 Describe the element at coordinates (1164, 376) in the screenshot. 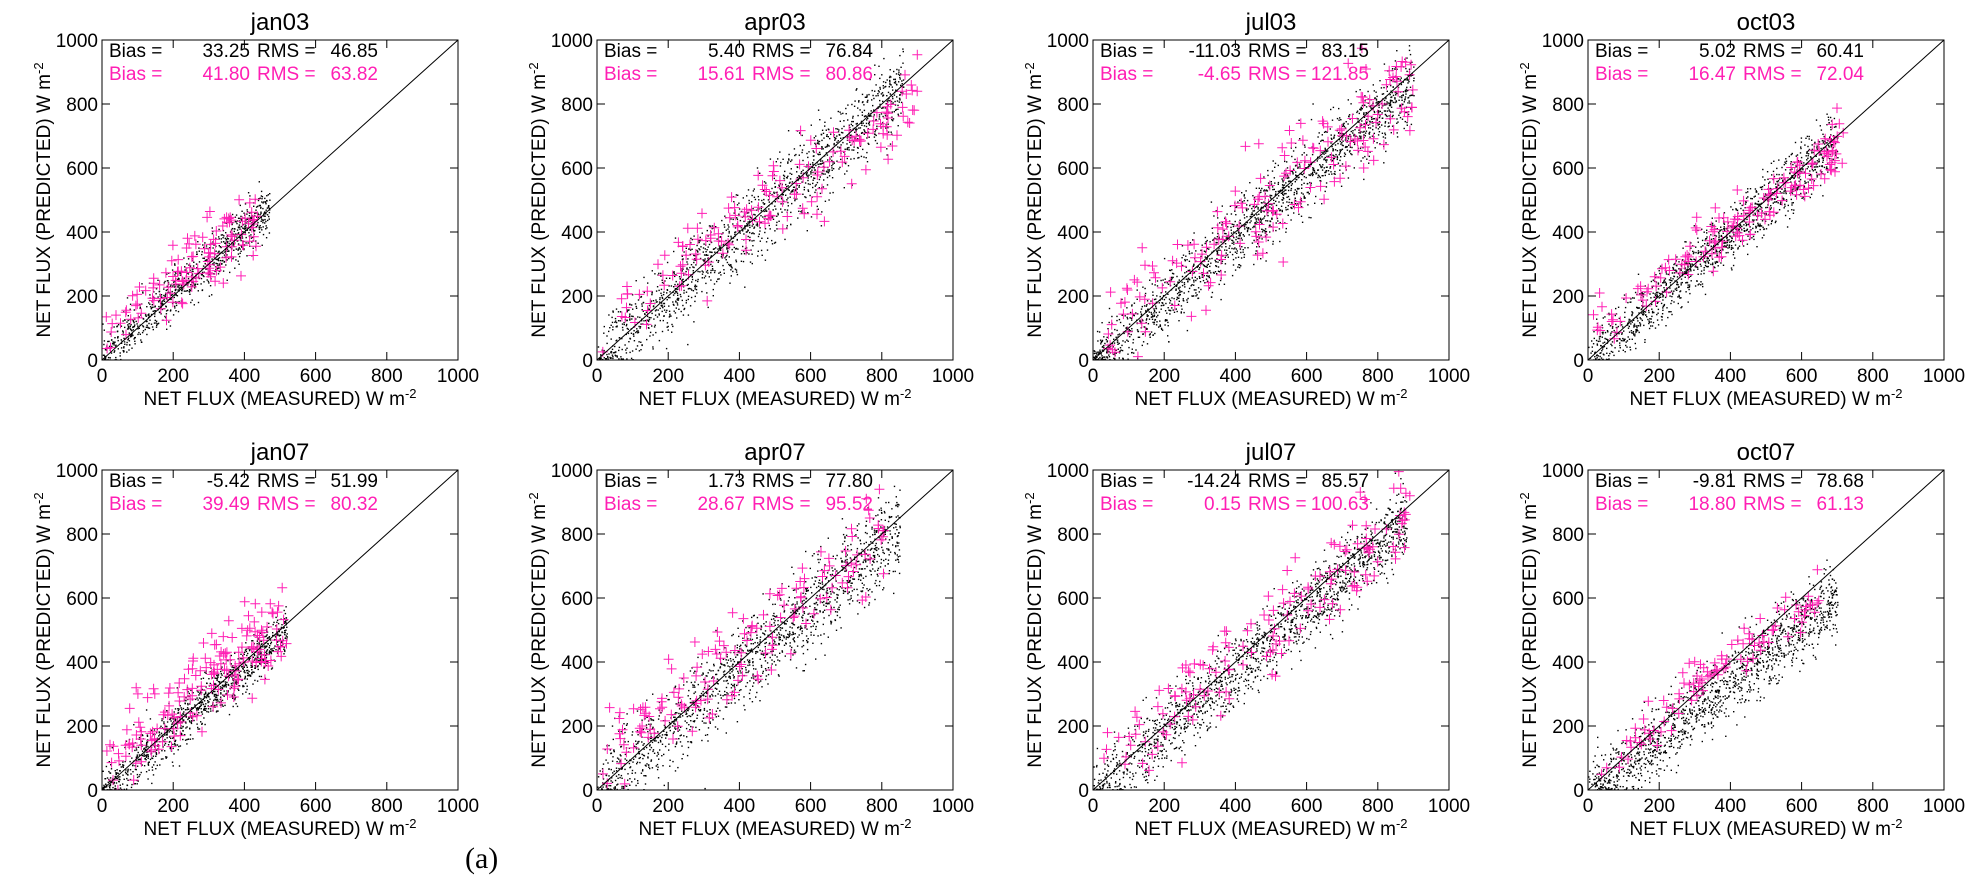

I see `x-tick-label: 200` at that location.